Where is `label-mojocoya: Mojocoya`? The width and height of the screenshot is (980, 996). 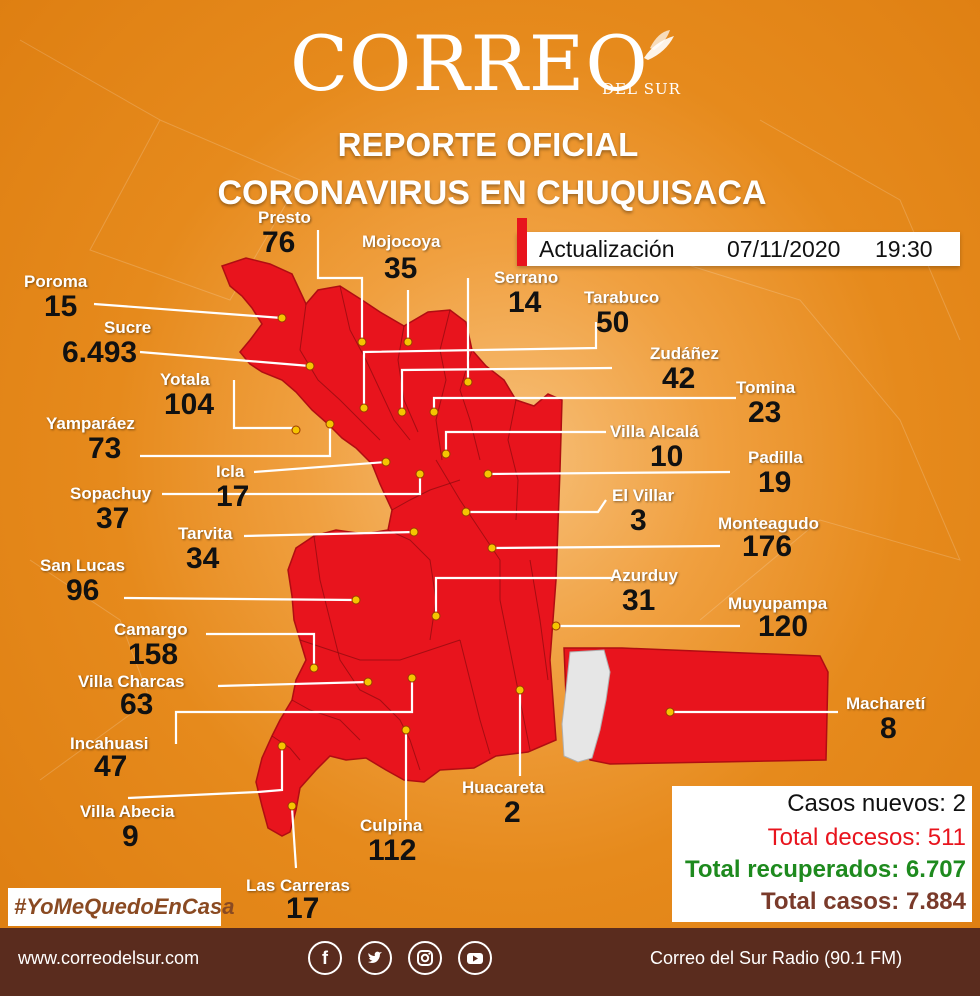 label-mojocoya: Mojocoya is located at coordinates (401, 241).